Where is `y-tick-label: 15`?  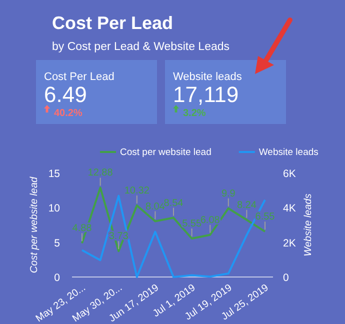
y-tick-label: 15 is located at coordinates (54, 174).